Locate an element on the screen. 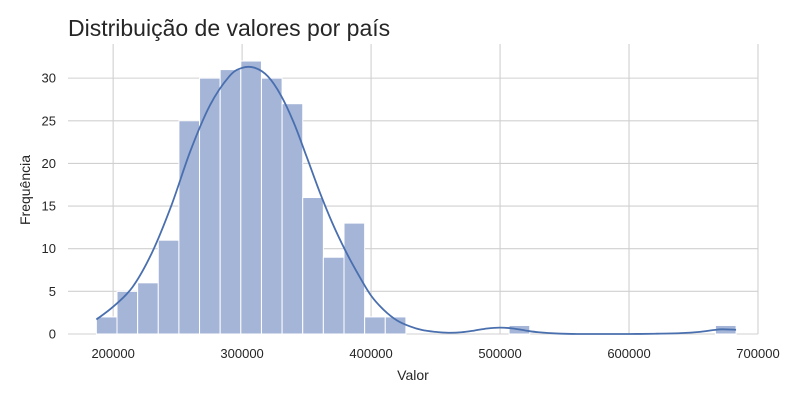 Image resolution: width=800 pixels, height=400 pixels. x-tick-label: 600000 is located at coordinates (628, 353).